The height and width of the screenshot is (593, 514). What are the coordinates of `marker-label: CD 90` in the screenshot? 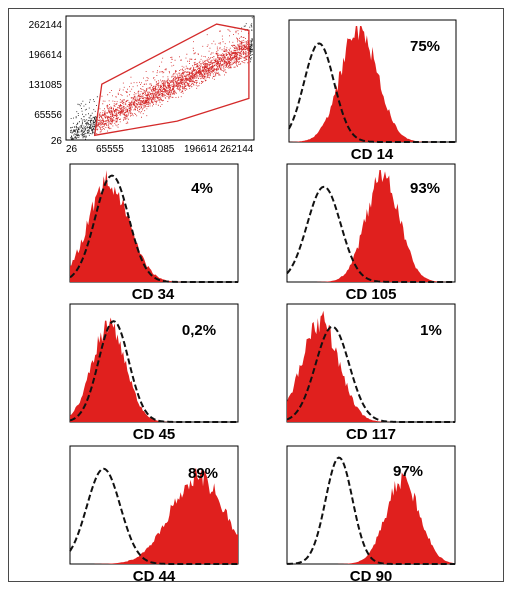 It's located at (371, 576).